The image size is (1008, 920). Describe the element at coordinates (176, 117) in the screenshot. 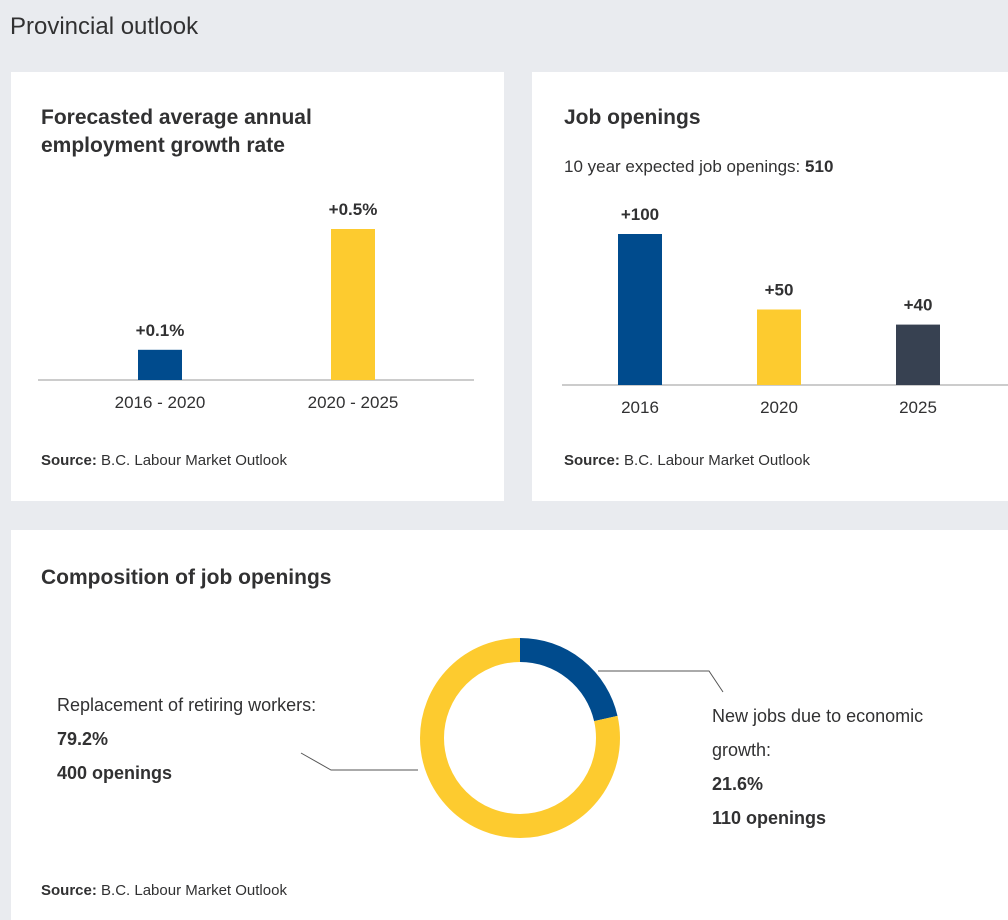

I see `growth-rate-title-line1: Forecasted average annual` at that location.